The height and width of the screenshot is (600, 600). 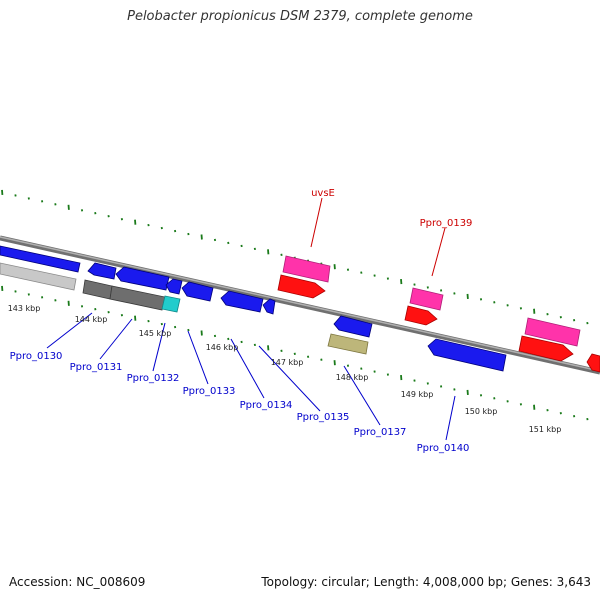 What do you see at coordinates (36, 356) in the screenshot?
I see `gene-label-Ppro_0130: Ppro_0130` at bounding box center [36, 356].